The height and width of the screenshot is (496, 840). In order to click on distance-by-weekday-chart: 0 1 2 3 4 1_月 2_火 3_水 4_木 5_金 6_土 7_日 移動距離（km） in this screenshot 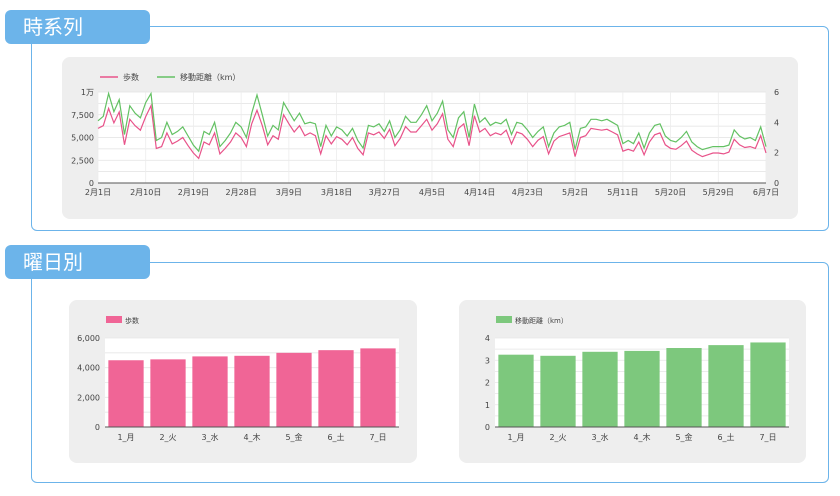, I will do `click(637, 379)`.